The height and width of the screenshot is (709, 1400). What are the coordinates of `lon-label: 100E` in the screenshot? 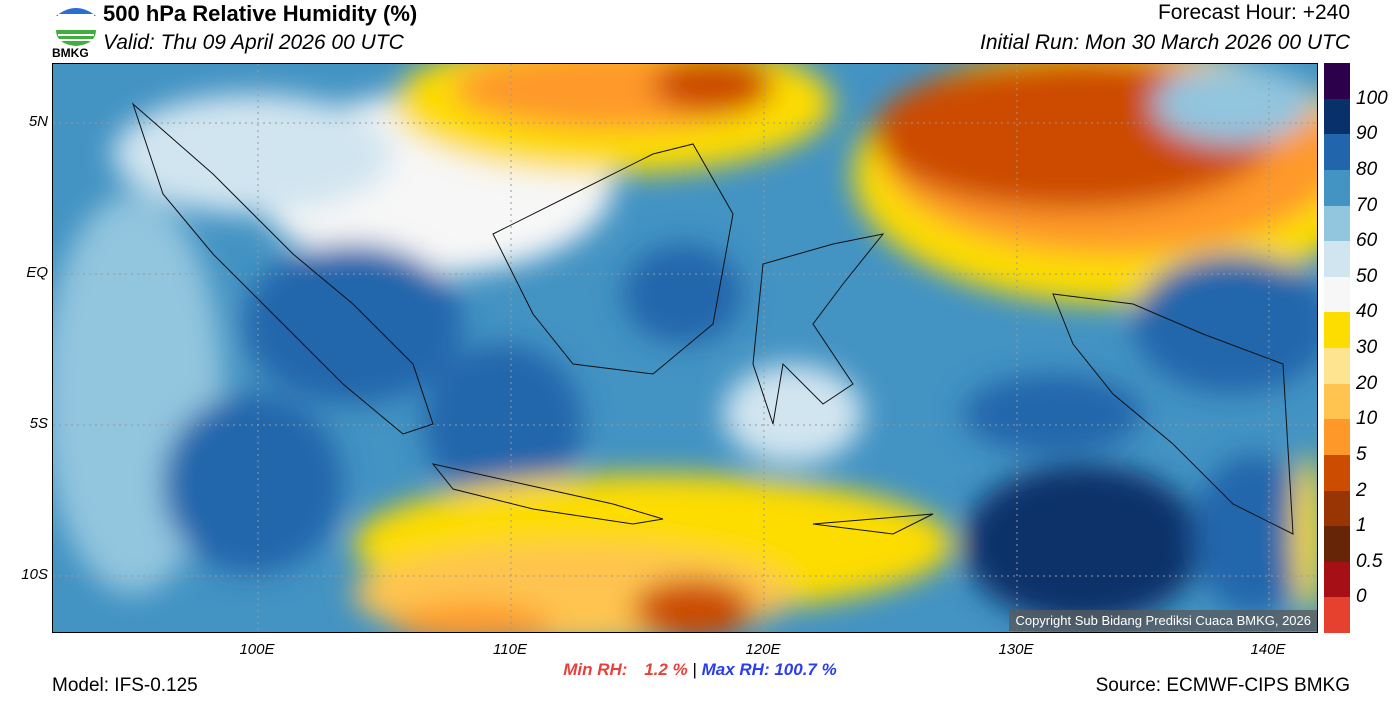 It's located at (257, 649).